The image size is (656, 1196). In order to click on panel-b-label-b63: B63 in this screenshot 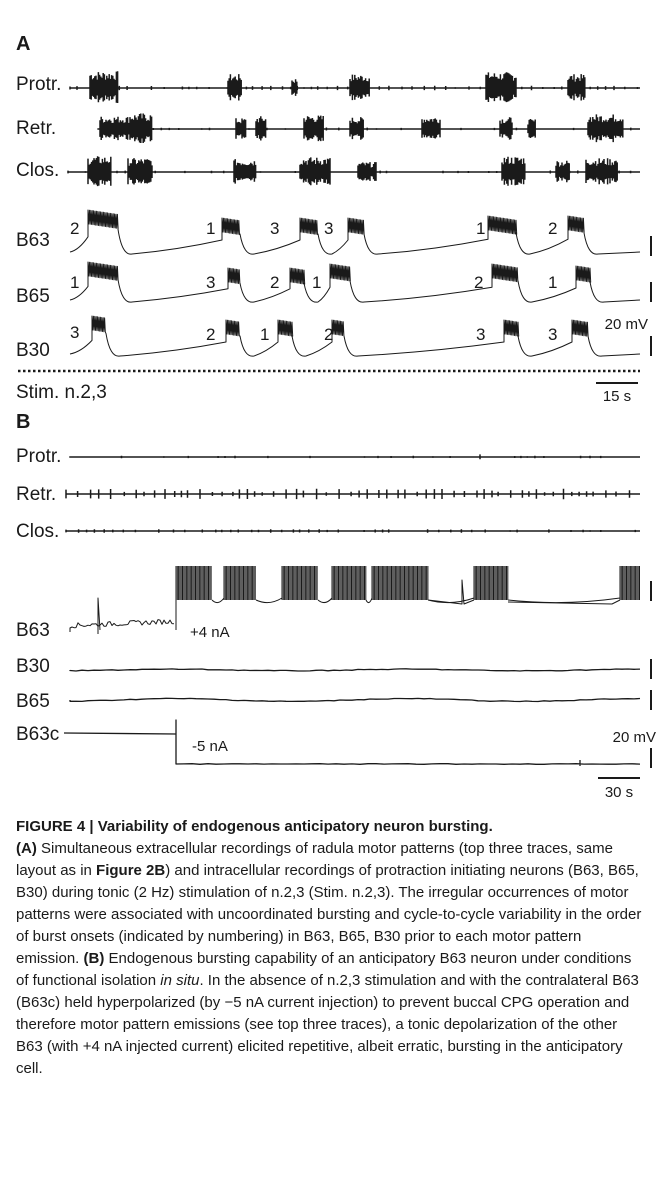, I will do `click(33, 630)`.